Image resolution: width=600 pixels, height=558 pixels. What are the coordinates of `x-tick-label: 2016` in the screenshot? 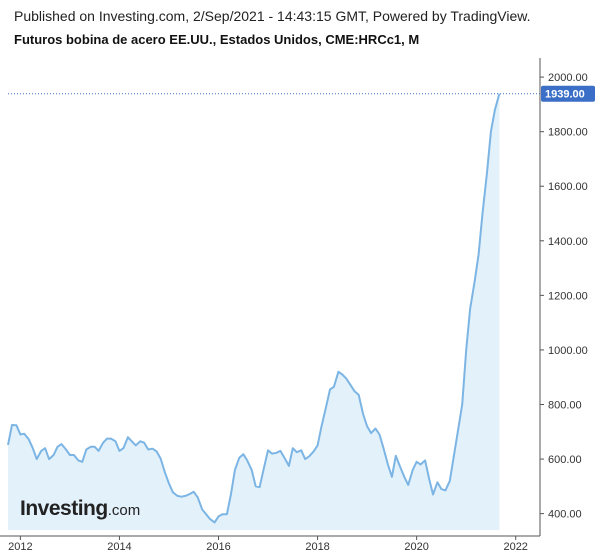 It's located at (218, 547).